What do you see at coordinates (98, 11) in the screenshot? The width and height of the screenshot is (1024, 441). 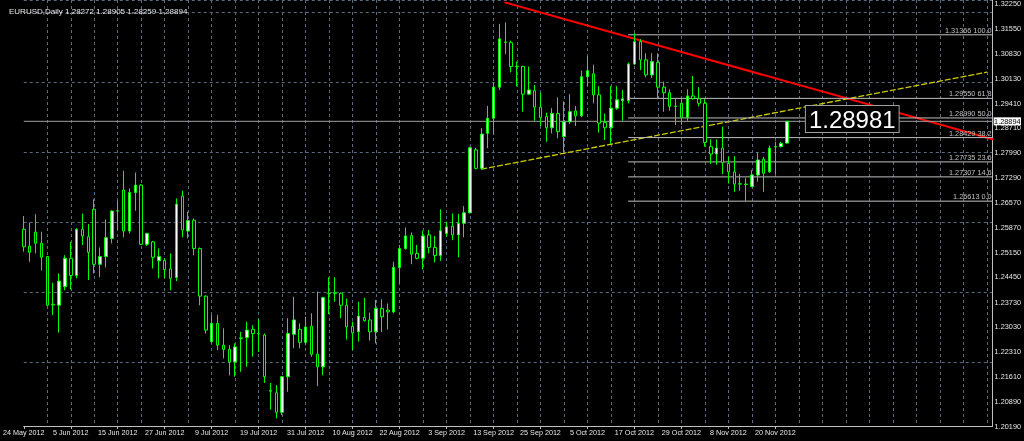 I see `text: EURUSD,Daily 1.28272 1.28905 1.28259 1.28894` at bounding box center [98, 11].